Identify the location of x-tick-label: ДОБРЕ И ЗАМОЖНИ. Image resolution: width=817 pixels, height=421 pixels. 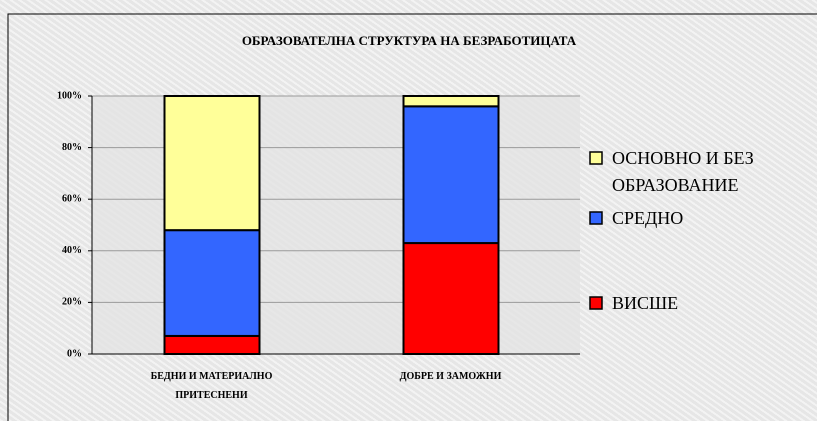
(450, 376).